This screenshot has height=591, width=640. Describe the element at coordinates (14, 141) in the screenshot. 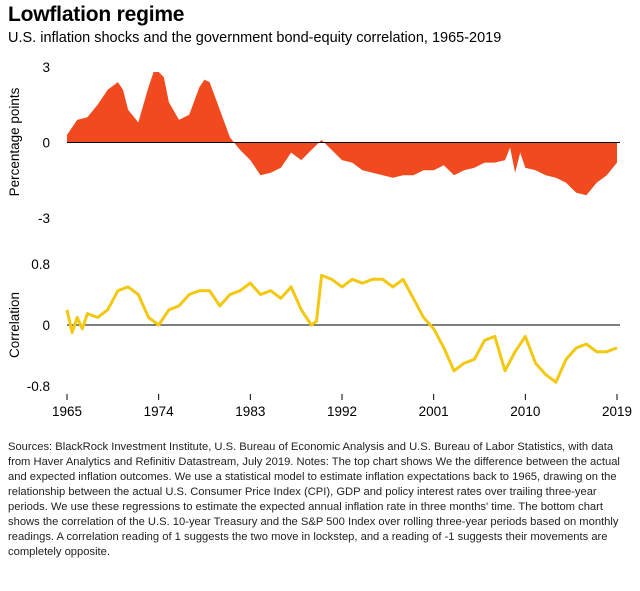

I see `top-y-axis-label: Percentage points` at that location.